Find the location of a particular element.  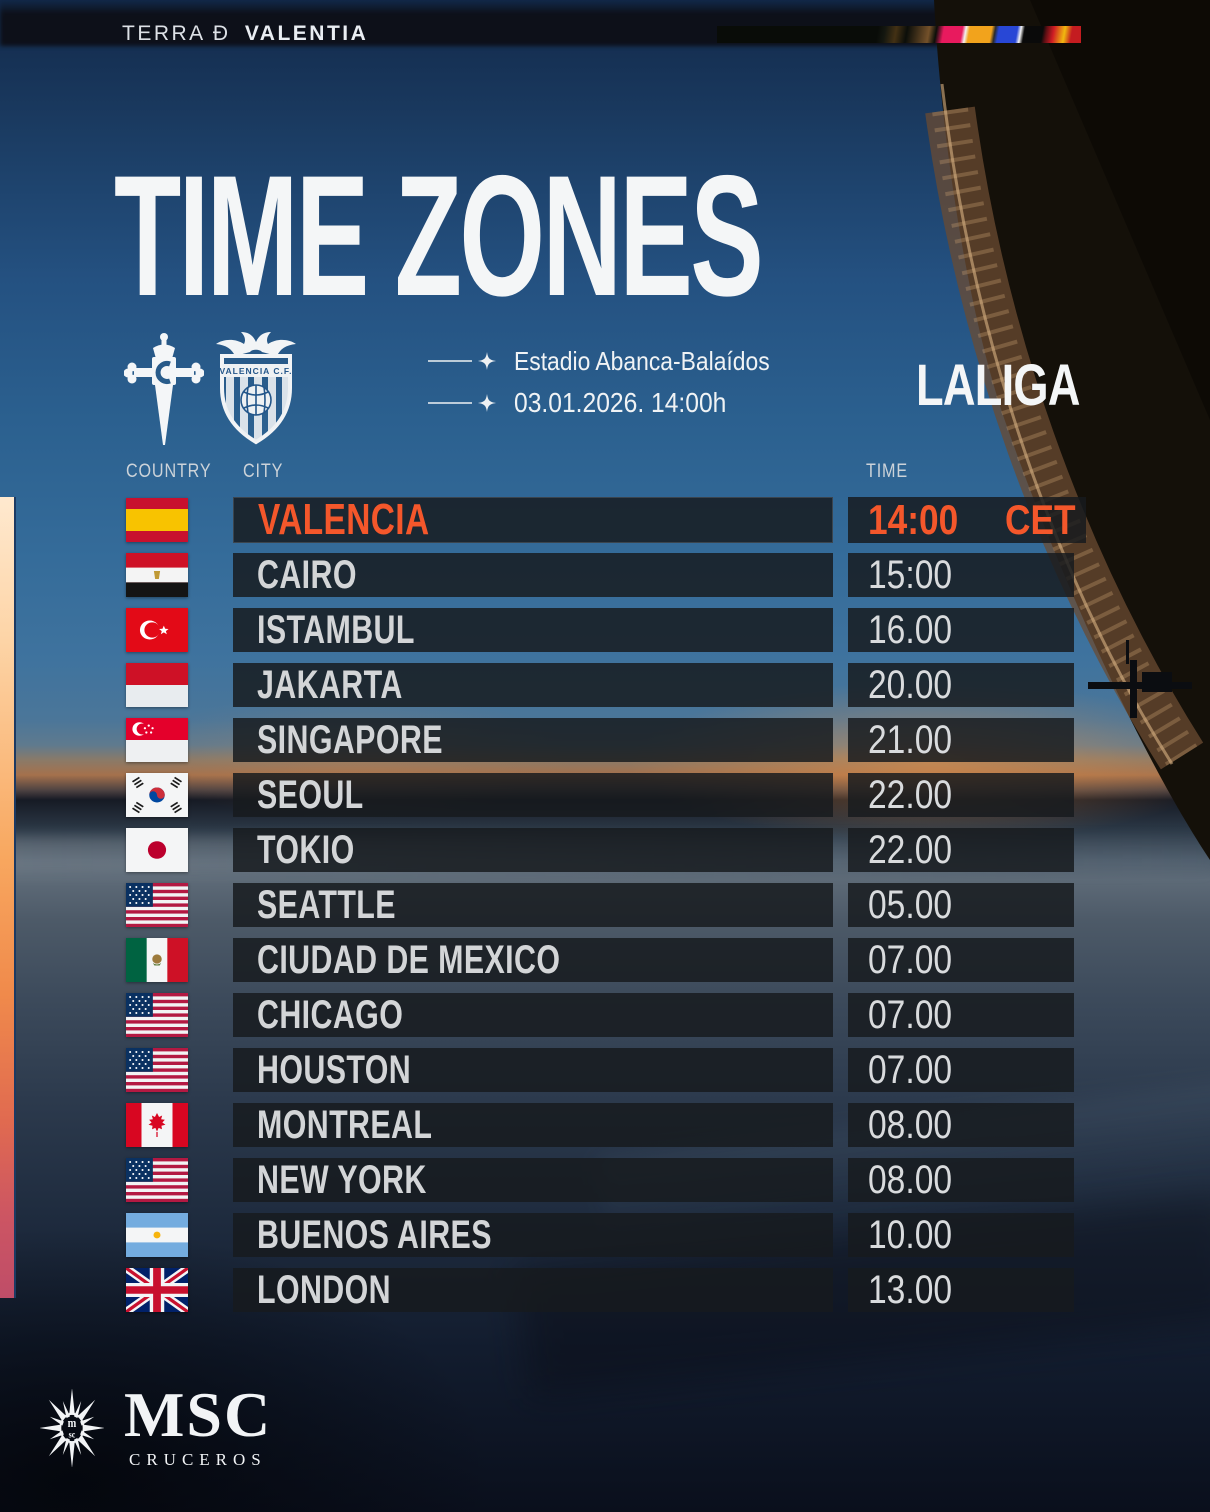

city-label: JAKARTA is located at coordinates (330, 684).